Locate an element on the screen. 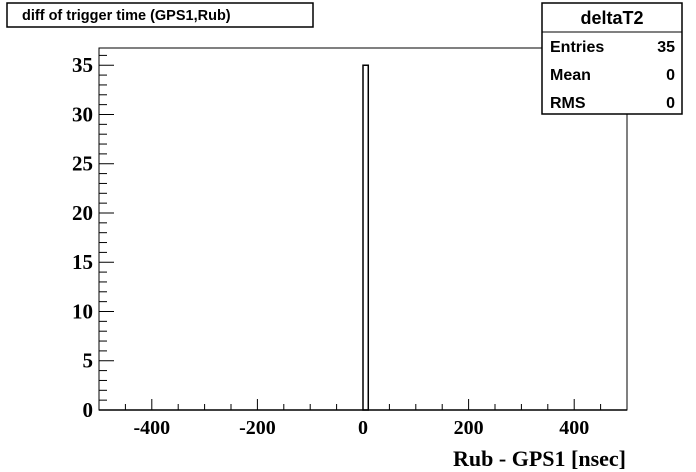 The image size is (696, 472). y-tick-label: 35 is located at coordinates (82, 65).